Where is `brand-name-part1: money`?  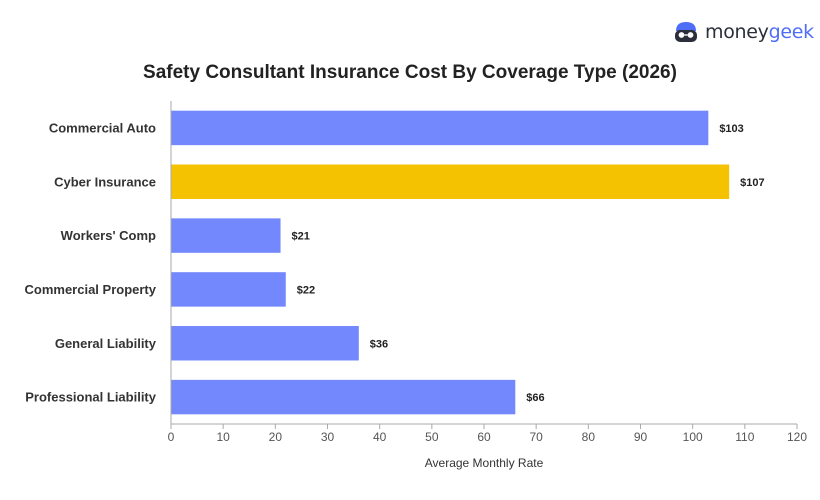
brand-name-part1: money is located at coordinates (737, 32).